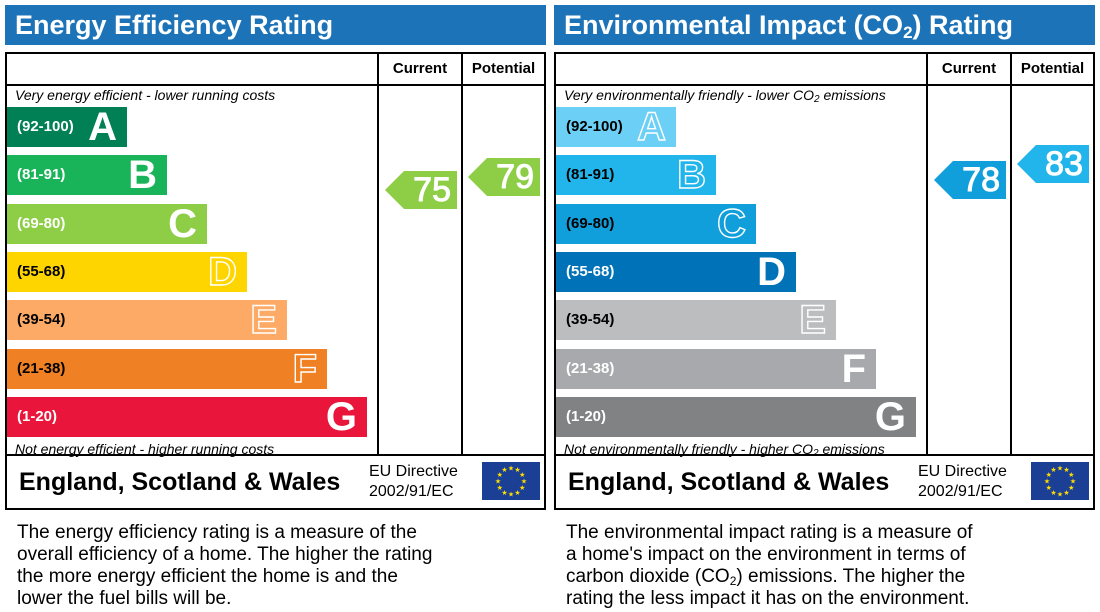 This screenshot has height=612, width=1100. Describe the element at coordinates (142, 175) in the screenshot. I see `band-letter: B` at that location.